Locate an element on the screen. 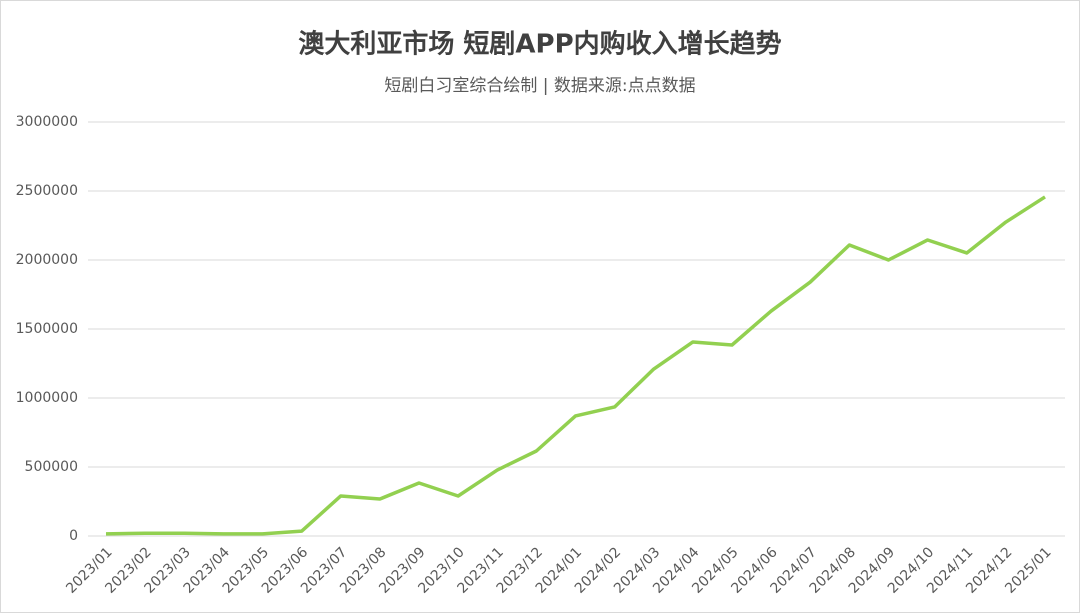 The width and height of the screenshot is (1080, 613). chart-title: 澳大利亚市场 短剧APP内购收入增长趋势 is located at coordinates (539, 44).